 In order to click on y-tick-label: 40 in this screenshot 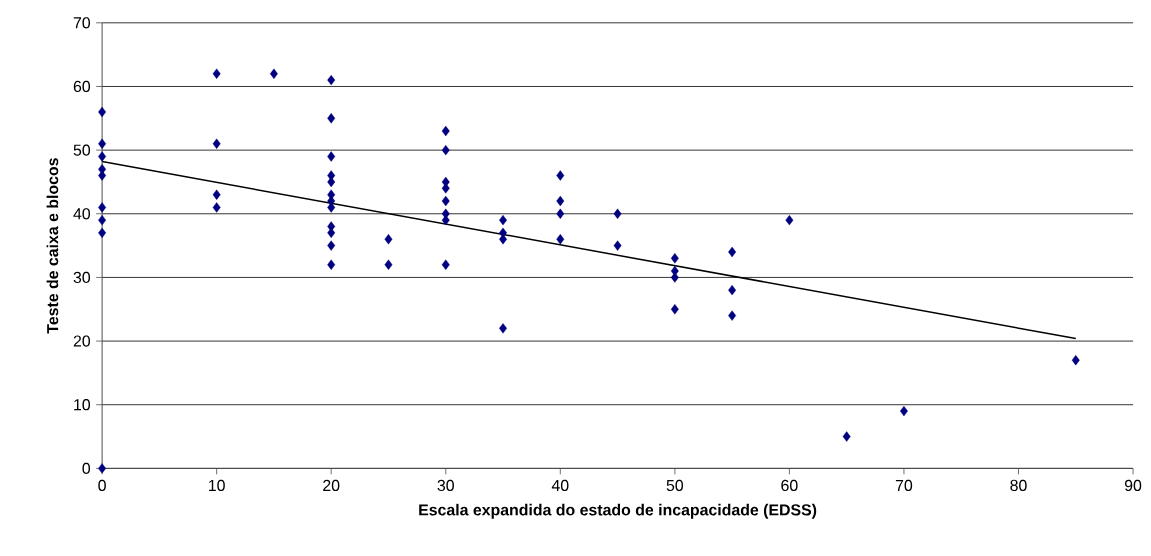, I will do `click(82, 214)`.